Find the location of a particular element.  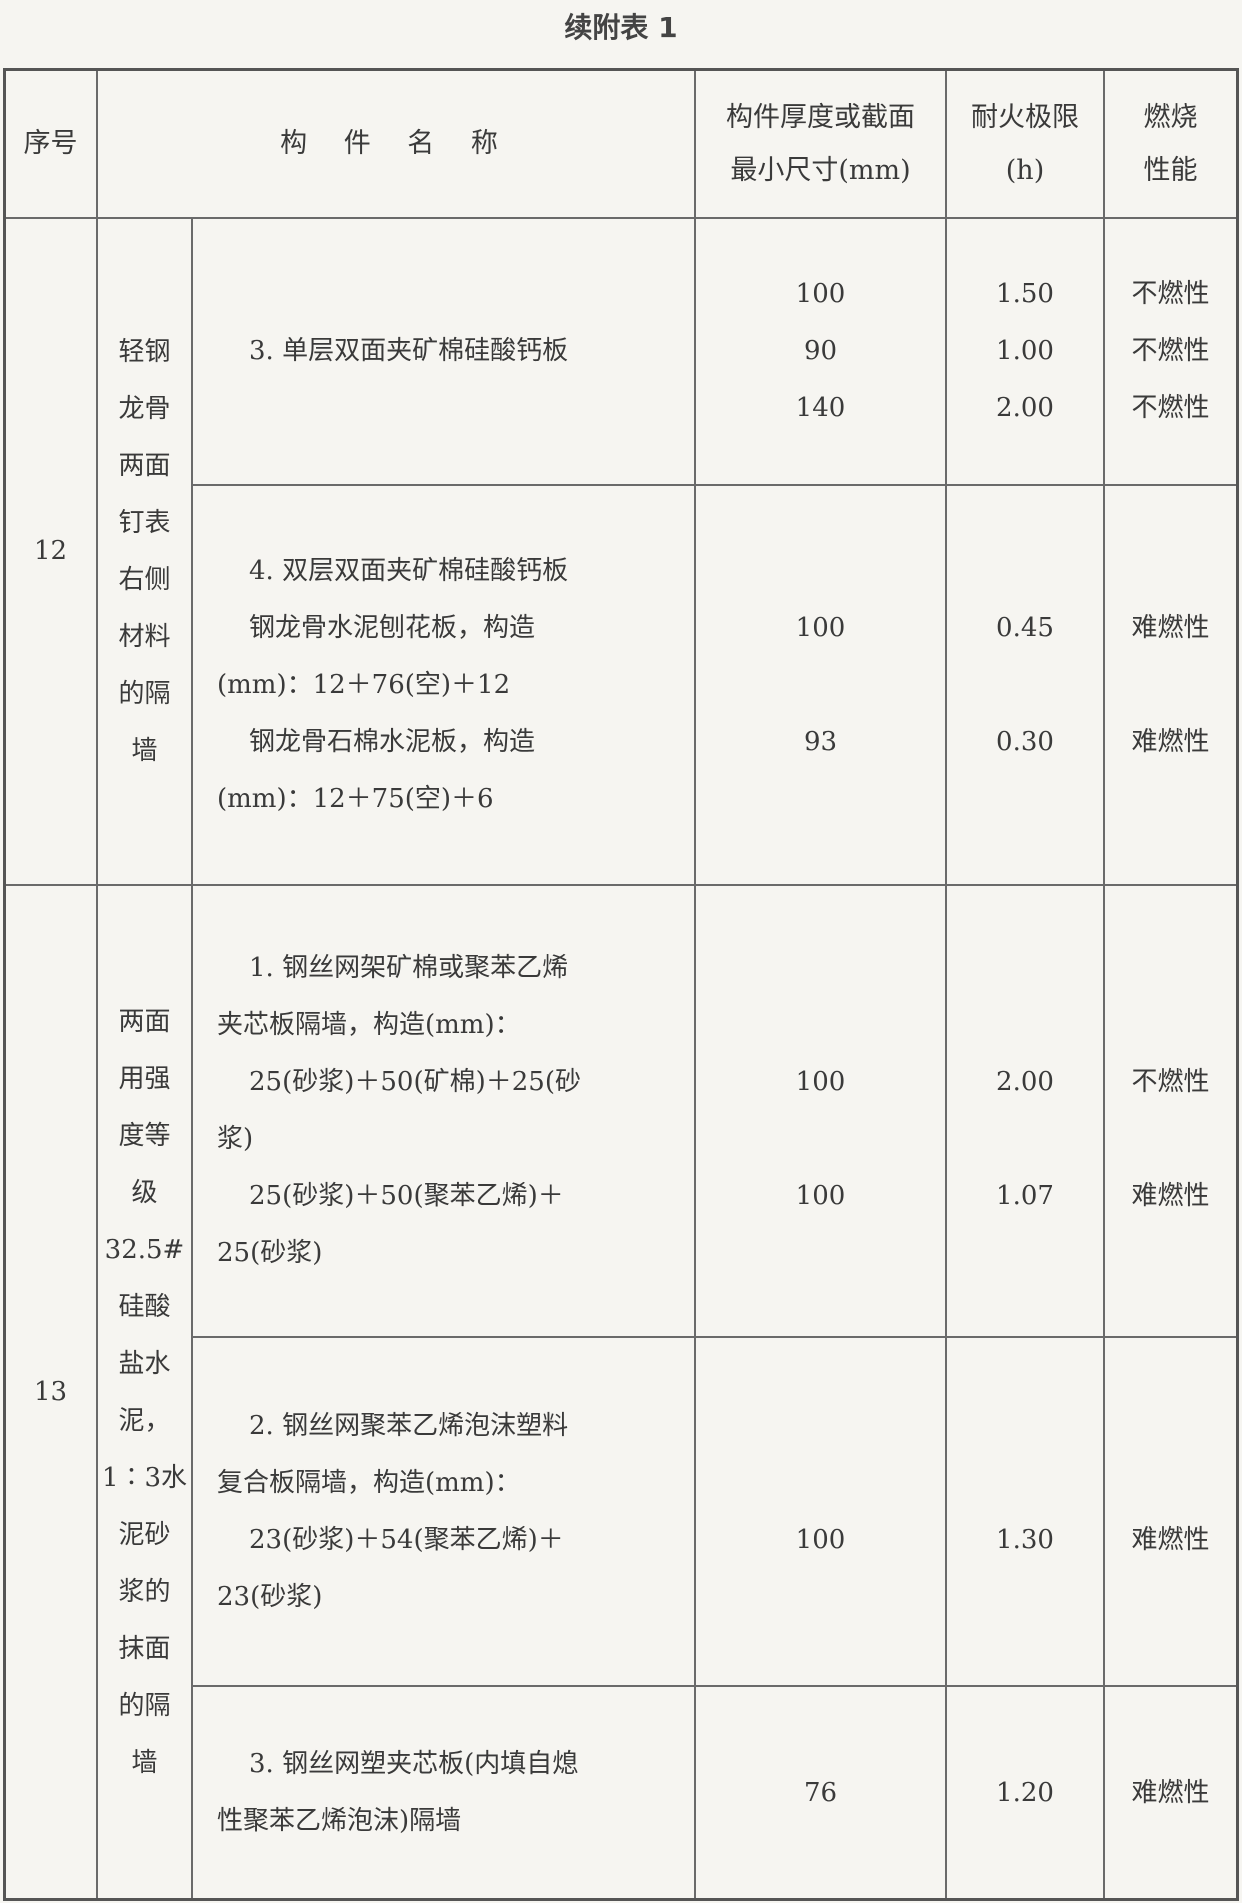

item-thickness-line: 93 is located at coordinates (820, 741).